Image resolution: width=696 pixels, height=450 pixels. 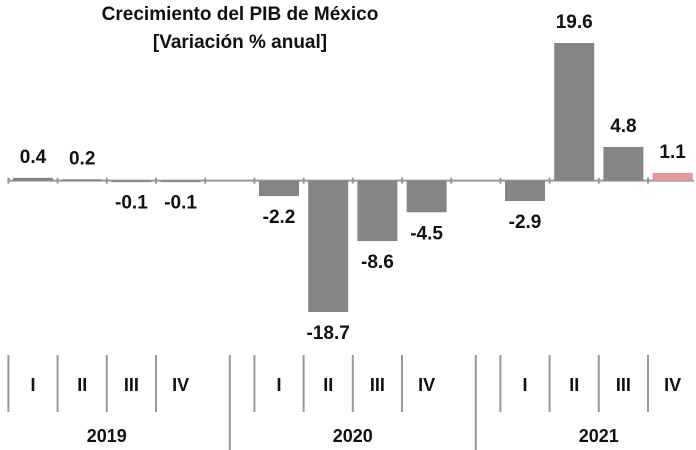 I want to click on value-label: 1.1, so click(x=672, y=152).